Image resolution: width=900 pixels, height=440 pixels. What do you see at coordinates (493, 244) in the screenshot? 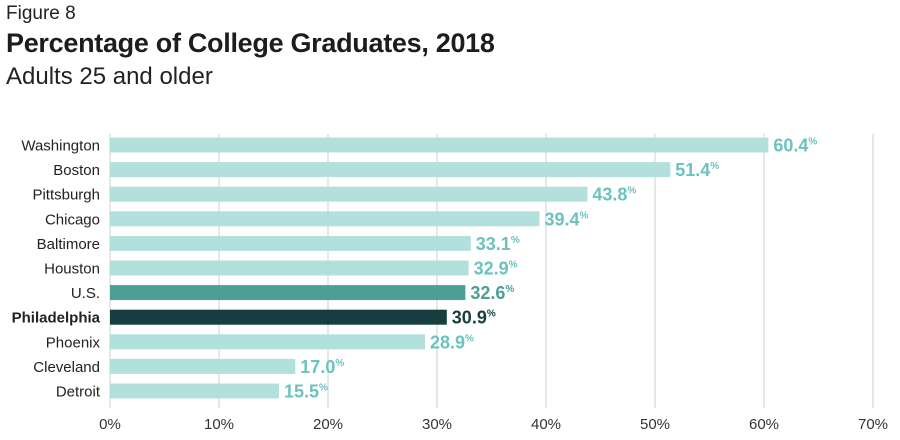
I see `value-number: 33.1` at bounding box center [493, 244].